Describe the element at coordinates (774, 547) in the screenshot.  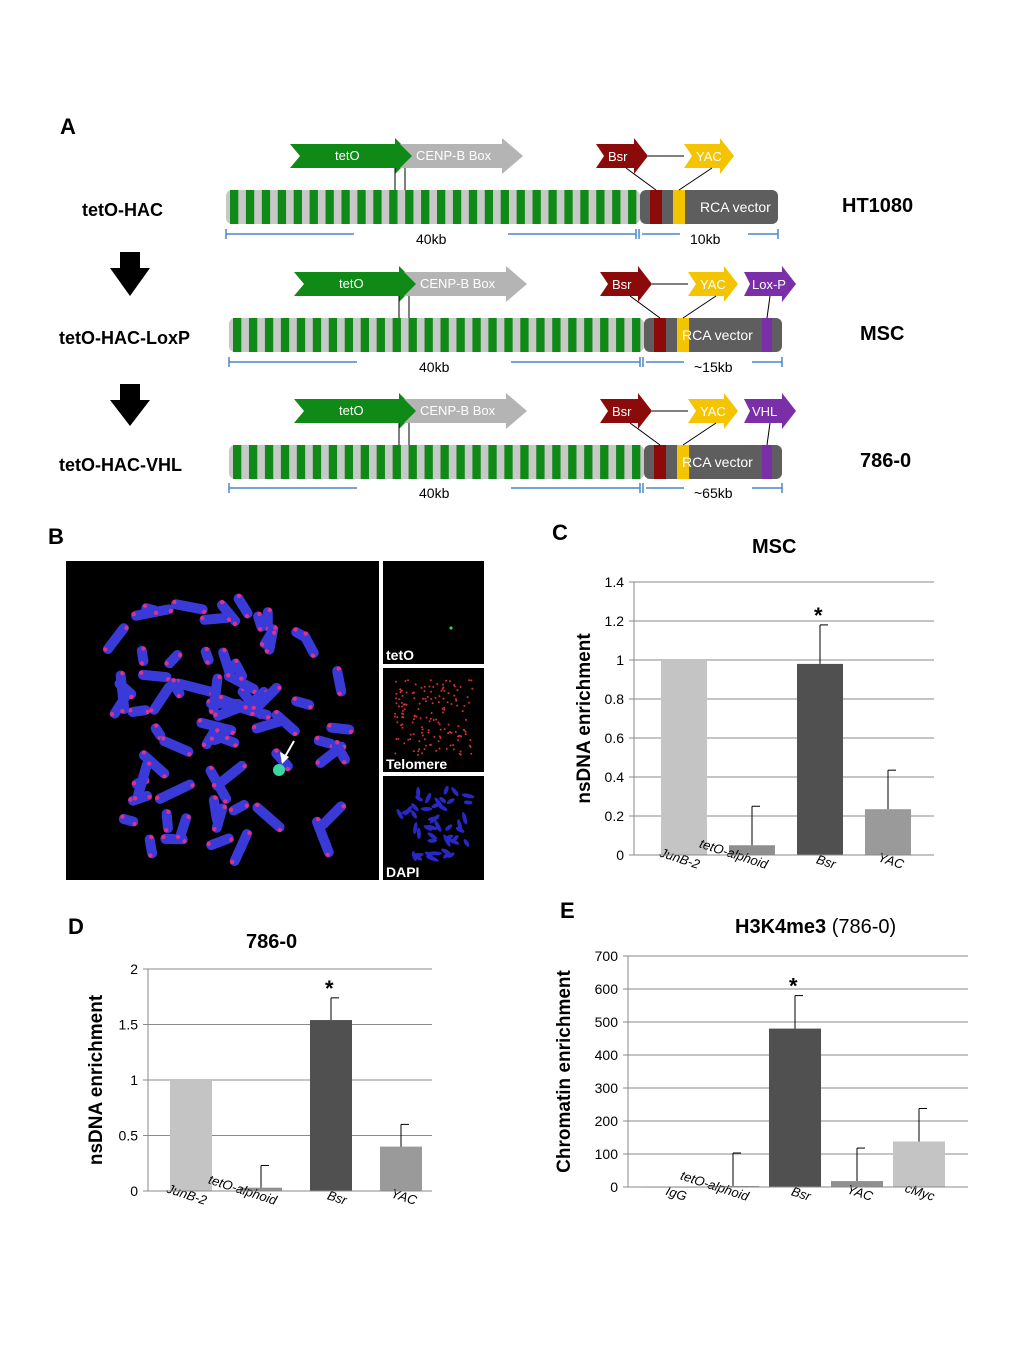
I see `chart-title: MSC` at that location.